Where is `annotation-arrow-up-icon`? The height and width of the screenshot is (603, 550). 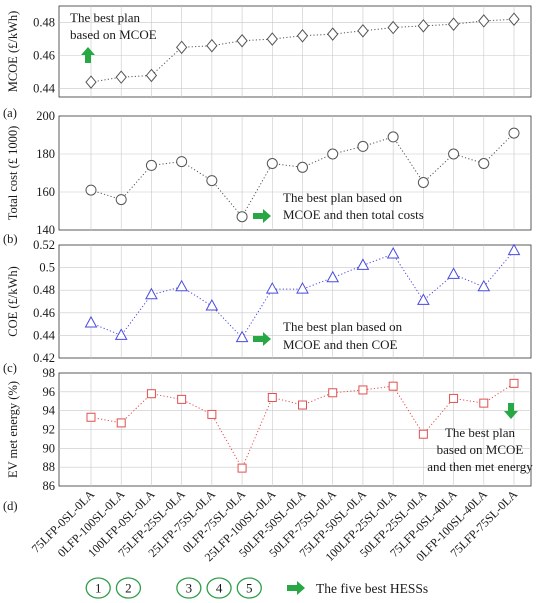 annotation-arrow-up-icon is located at coordinates (88, 55).